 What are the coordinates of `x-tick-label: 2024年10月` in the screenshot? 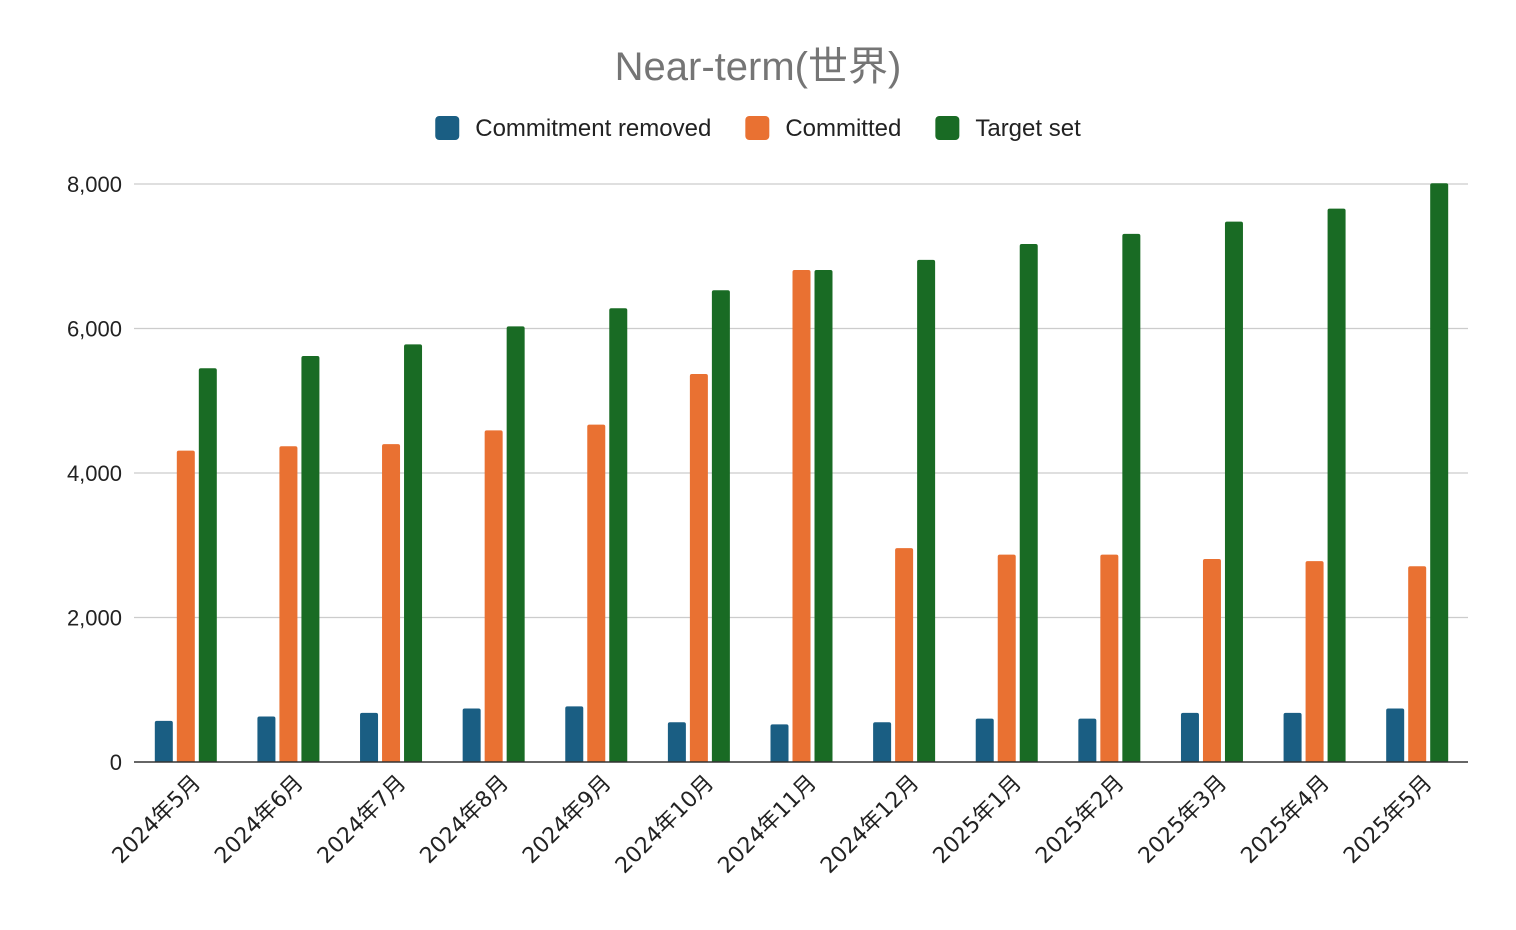 It's located at (665, 825).